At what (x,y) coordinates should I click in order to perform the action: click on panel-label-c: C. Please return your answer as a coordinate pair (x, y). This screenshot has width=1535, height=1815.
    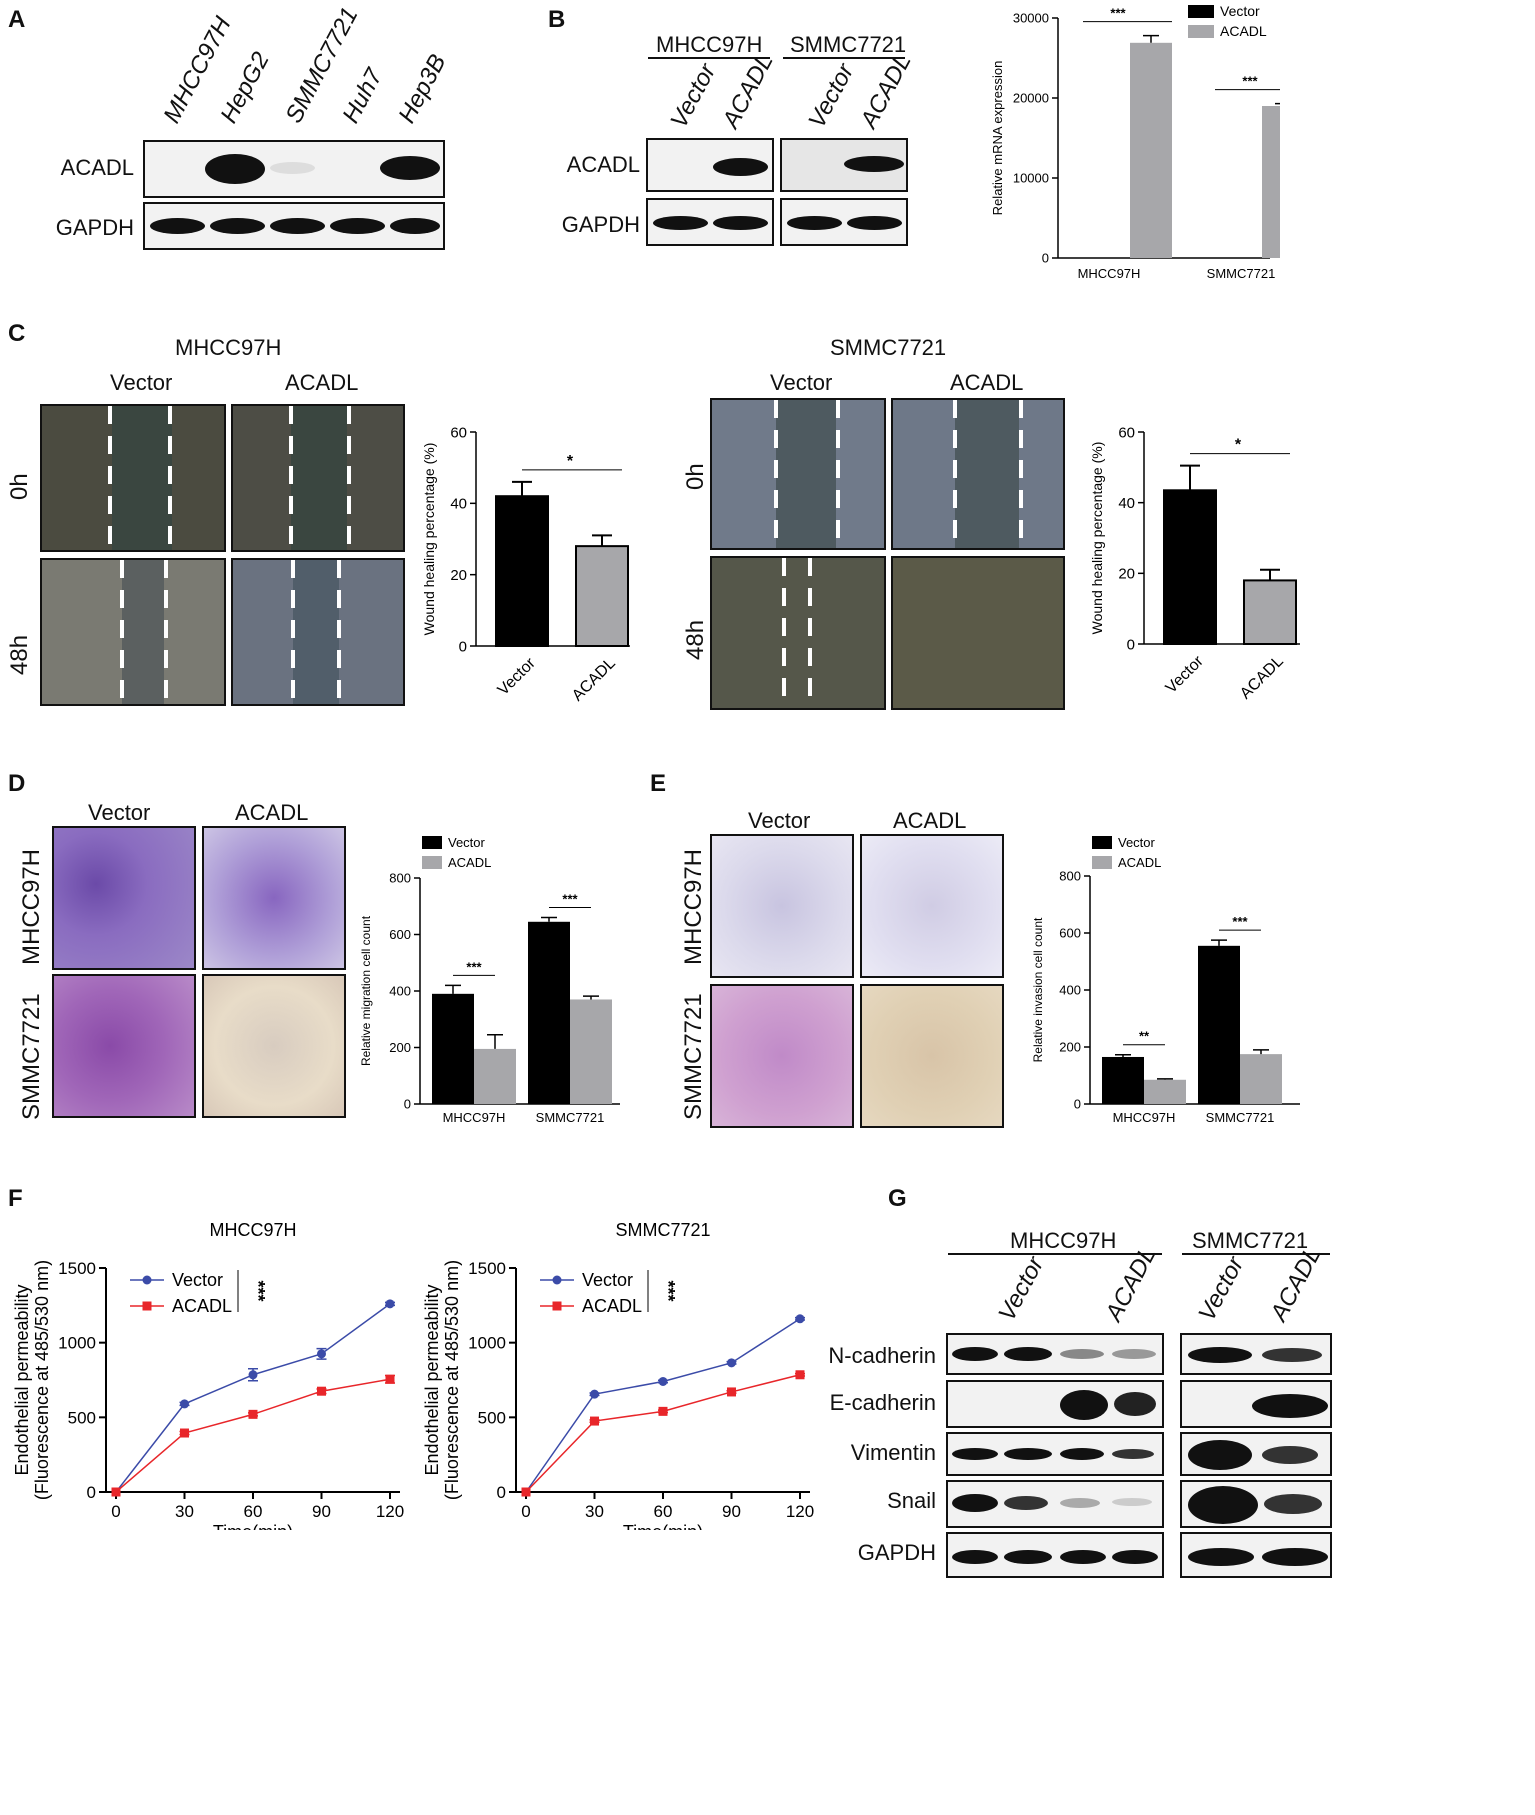
    Looking at the image, I should click on (17, 333).